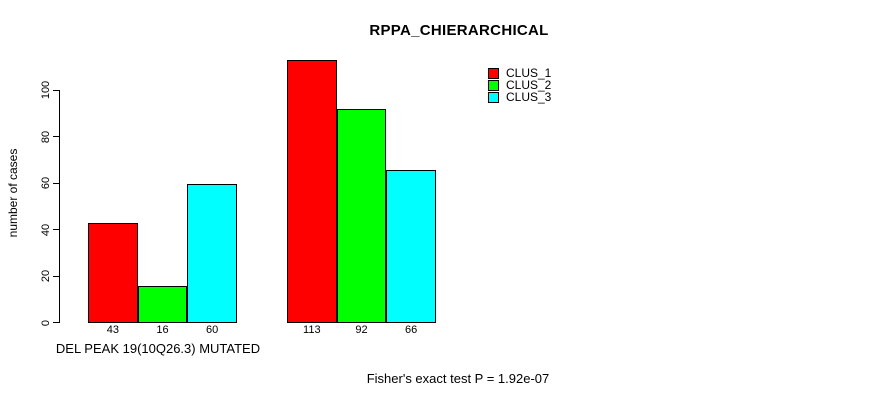 This screenshot has height=400, width=890. I want to click on chart-title: RPPA_CHIERARCHICAL, so click(459, 30).